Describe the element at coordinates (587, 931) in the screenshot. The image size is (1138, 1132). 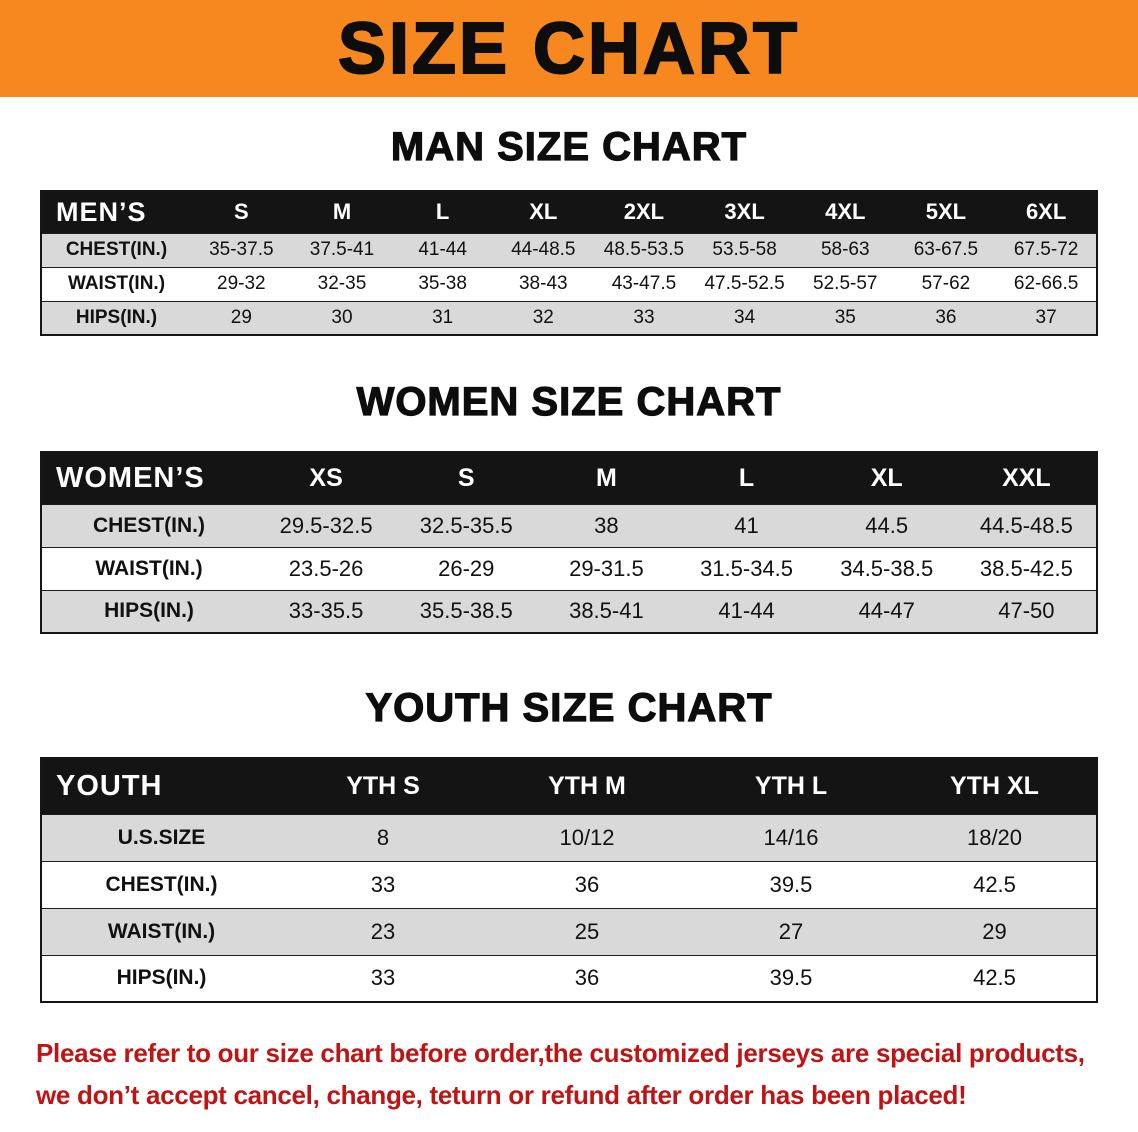
I see `table-cell: 25` at that location.